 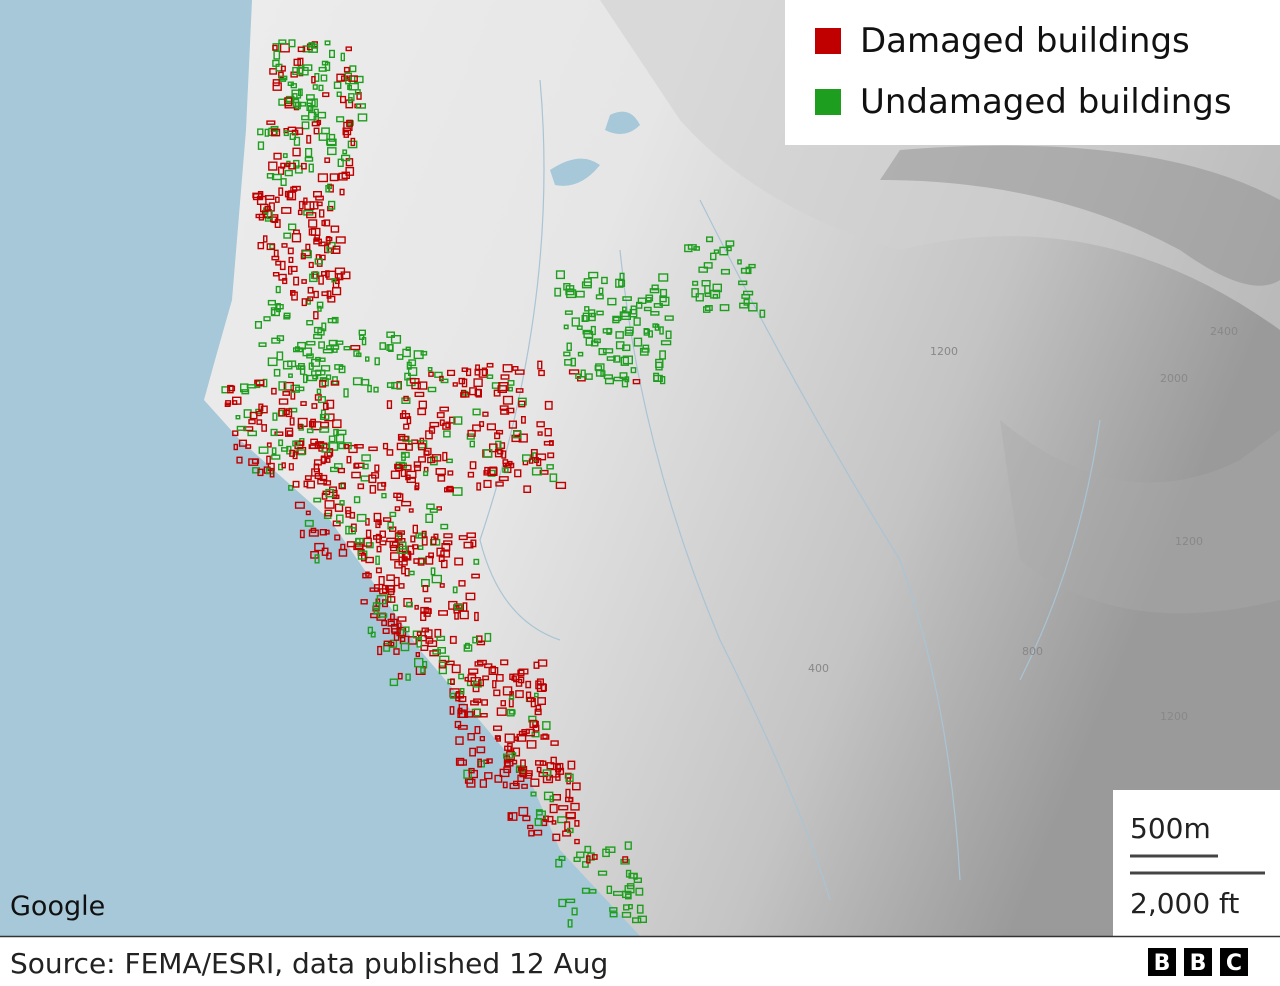 I want to click on logo-letter: B, so click(x=1198, y=963).